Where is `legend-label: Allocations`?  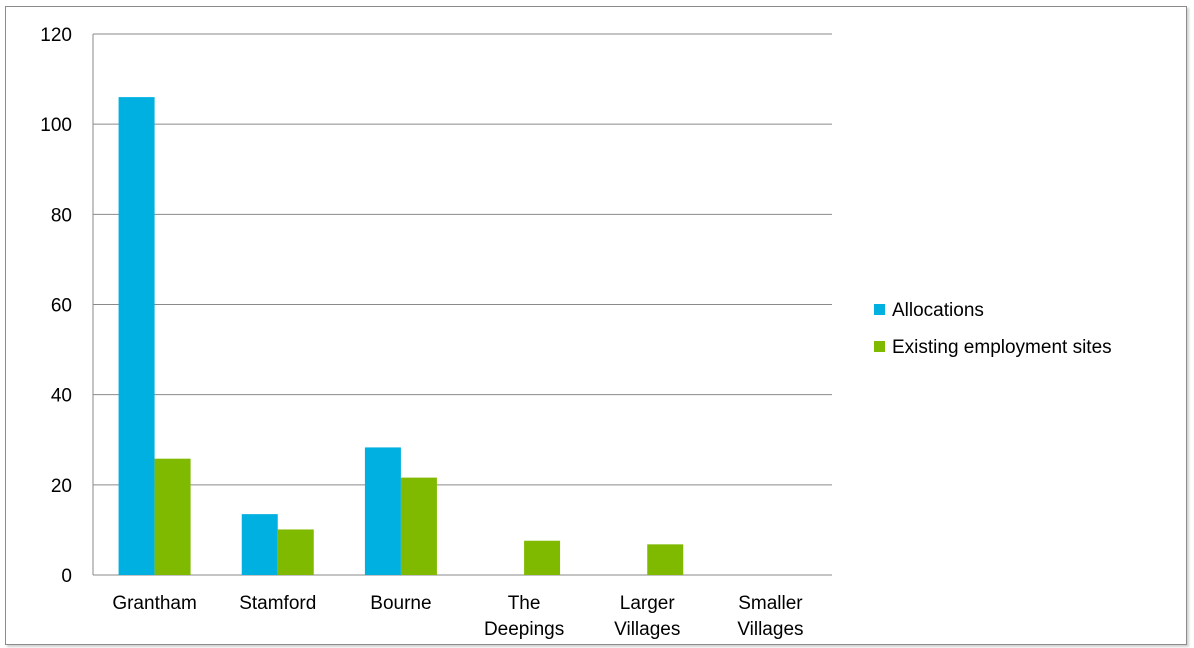
legend-label: Allocations is located at coordinates (938, 310).